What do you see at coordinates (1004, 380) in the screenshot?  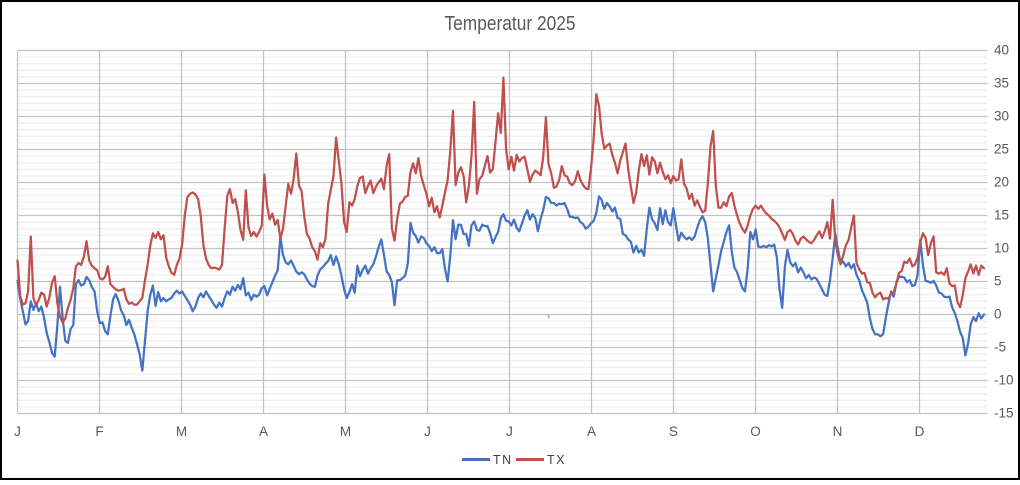 I see `svg-text: -10` at bounding box center [1004, 380].